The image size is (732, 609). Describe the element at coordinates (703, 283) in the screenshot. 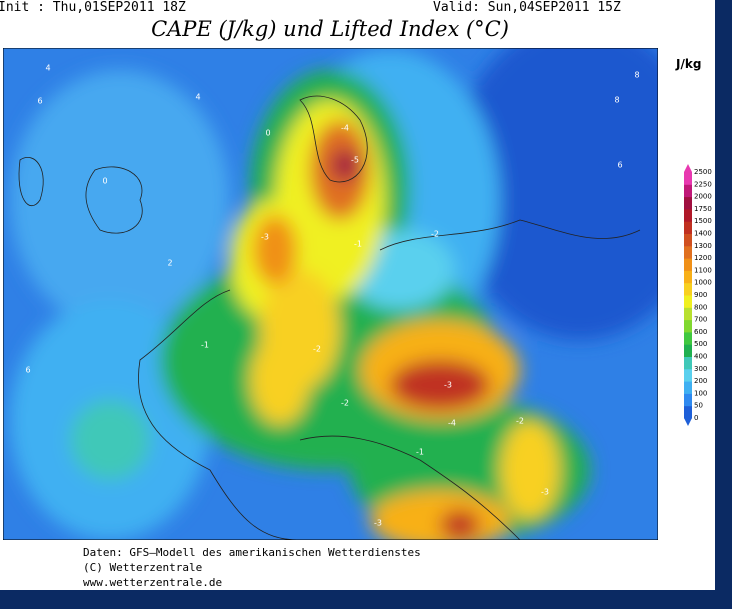

I see `colorbar-label: 1000` at that location.